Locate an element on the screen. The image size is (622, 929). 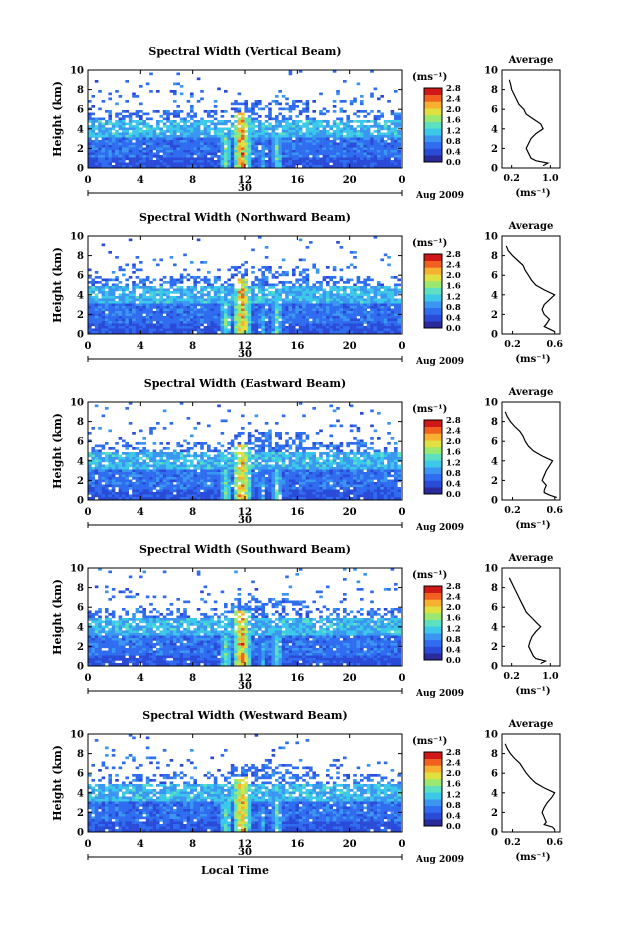
profile-y-tick-label: 2 is located at coordinates (494, 315).